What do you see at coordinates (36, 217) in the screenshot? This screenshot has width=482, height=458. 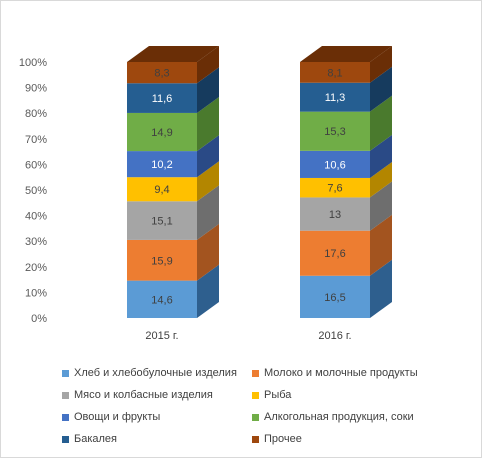 I see `y-tick-label: 40%` at bounding box center [36, 217].